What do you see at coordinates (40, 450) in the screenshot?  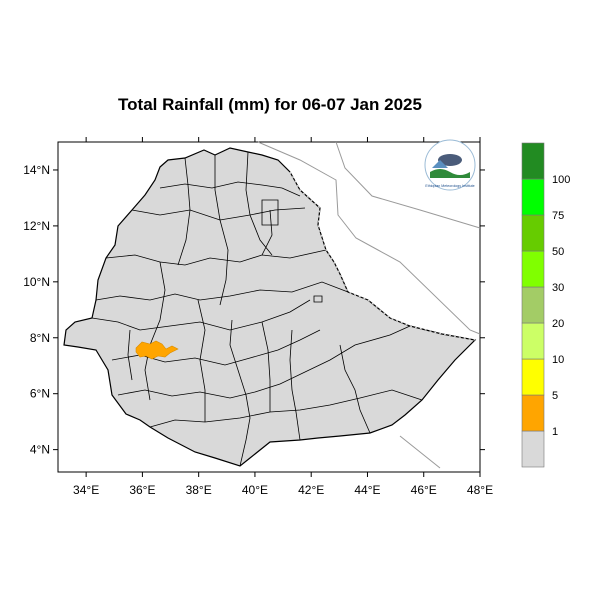 I see `y-tick-label: 4°N` at bounding box center [40, 450].